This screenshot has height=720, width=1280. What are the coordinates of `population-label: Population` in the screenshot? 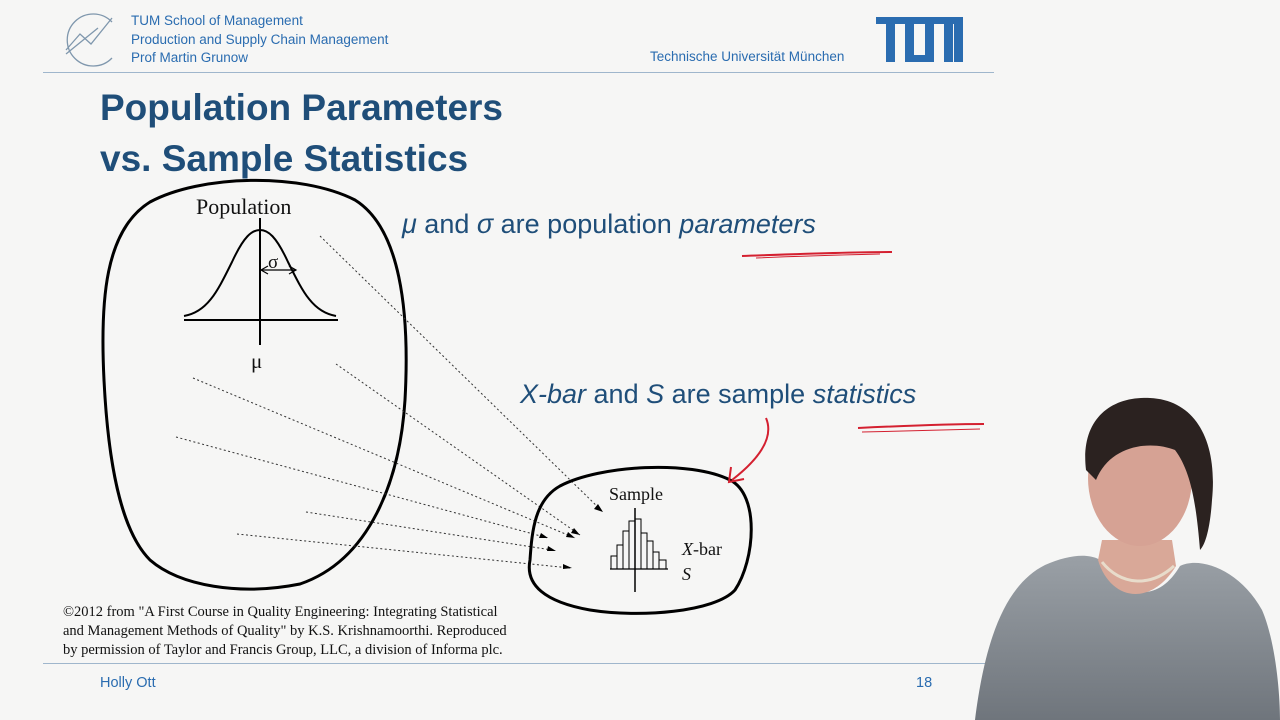 It's located at (243, 206).